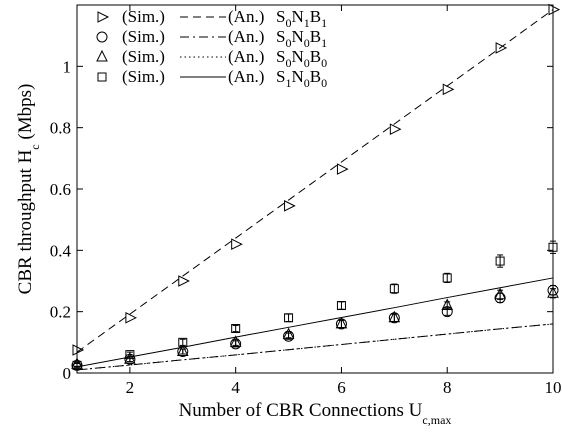  Describe the element at coordinates (301, 38) in the screenshot. I see `legend-series-name: S0N0B1` at that location.